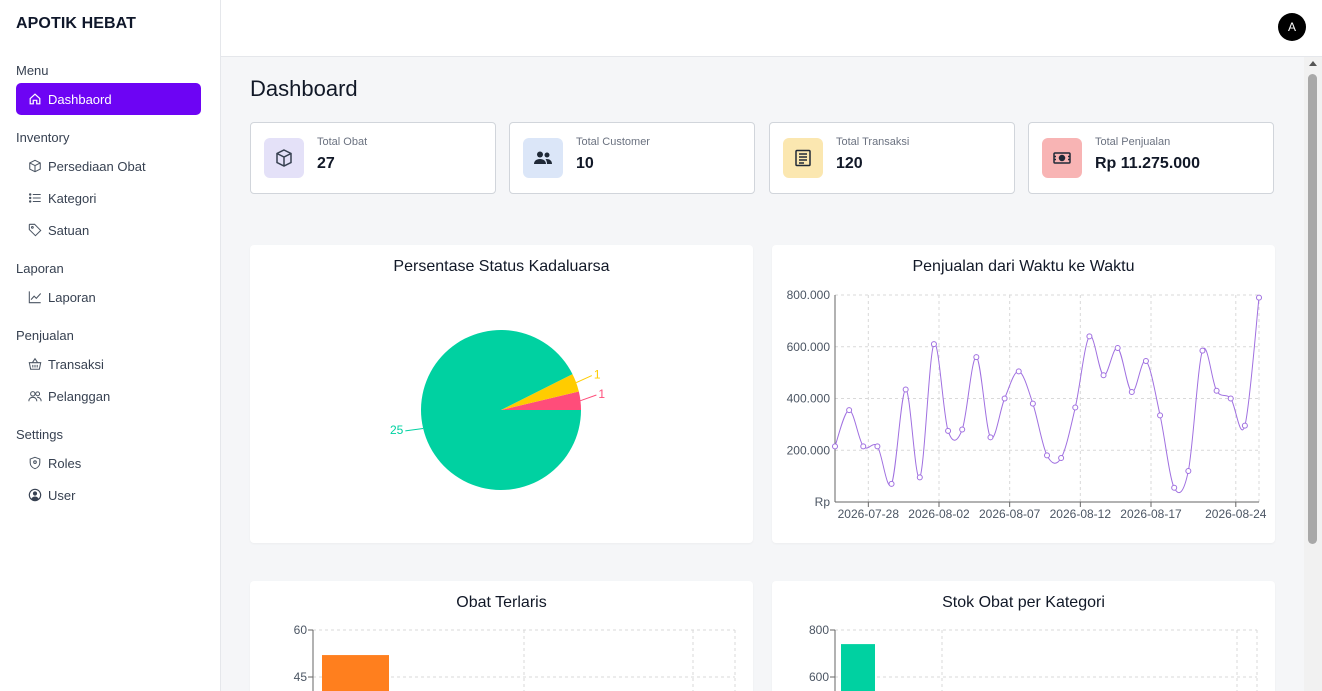 The width and height of the screenshot is (1322, 691). What do you see at coordinates (301, 630) in the screenshot?
I see `y-tick-label: 60` at bounding box center [301, 630].